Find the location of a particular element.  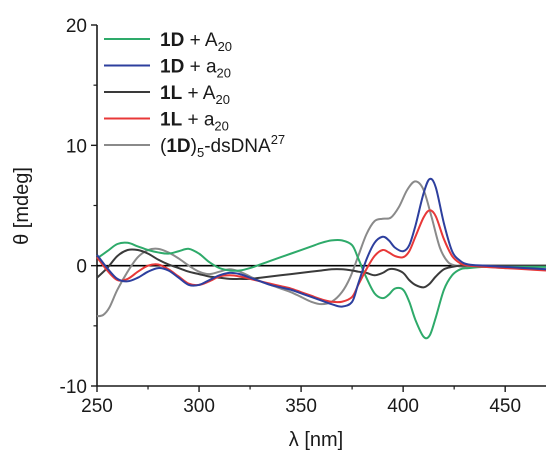

legend-entry-4: 1L + a20 is located at coordinates (166, 122).